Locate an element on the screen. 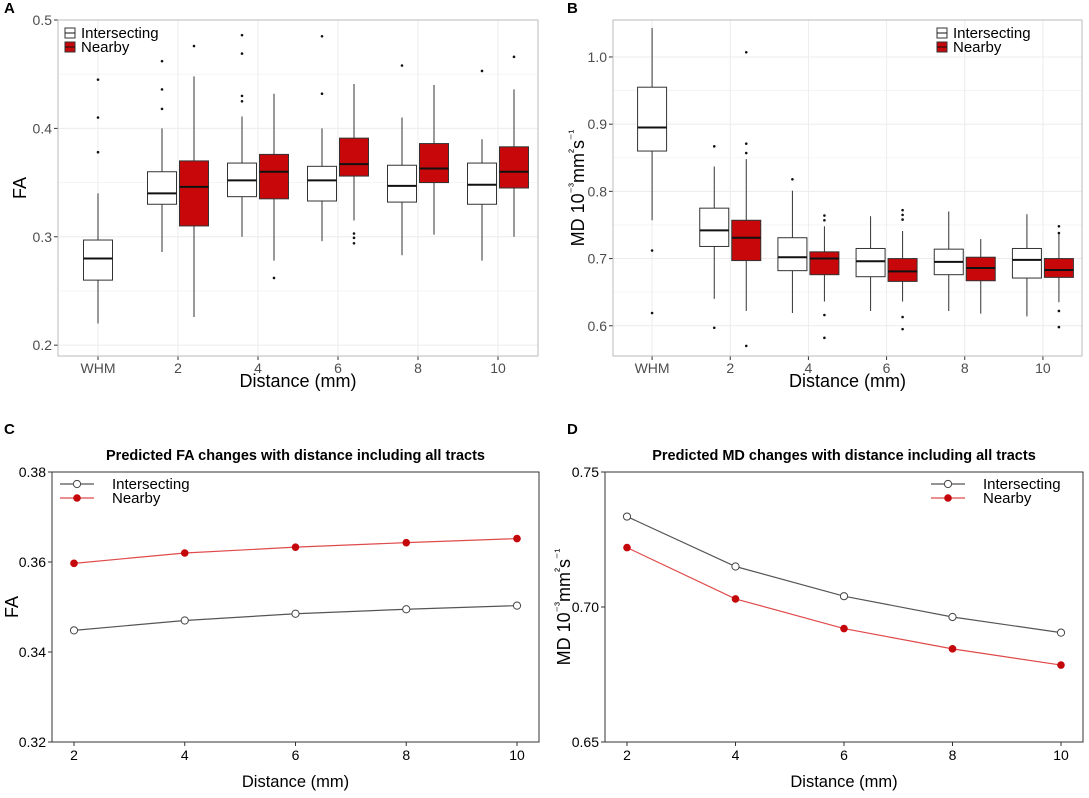  panel-label: A is located at coordinates (9, 8).